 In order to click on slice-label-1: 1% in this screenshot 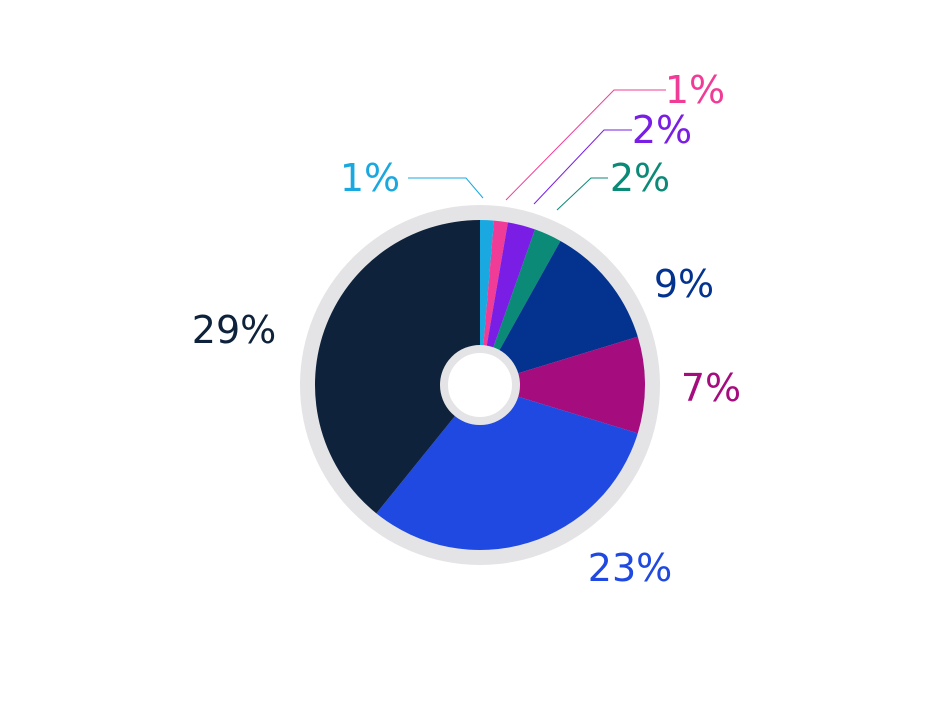, I will do `click(370, 178)`.